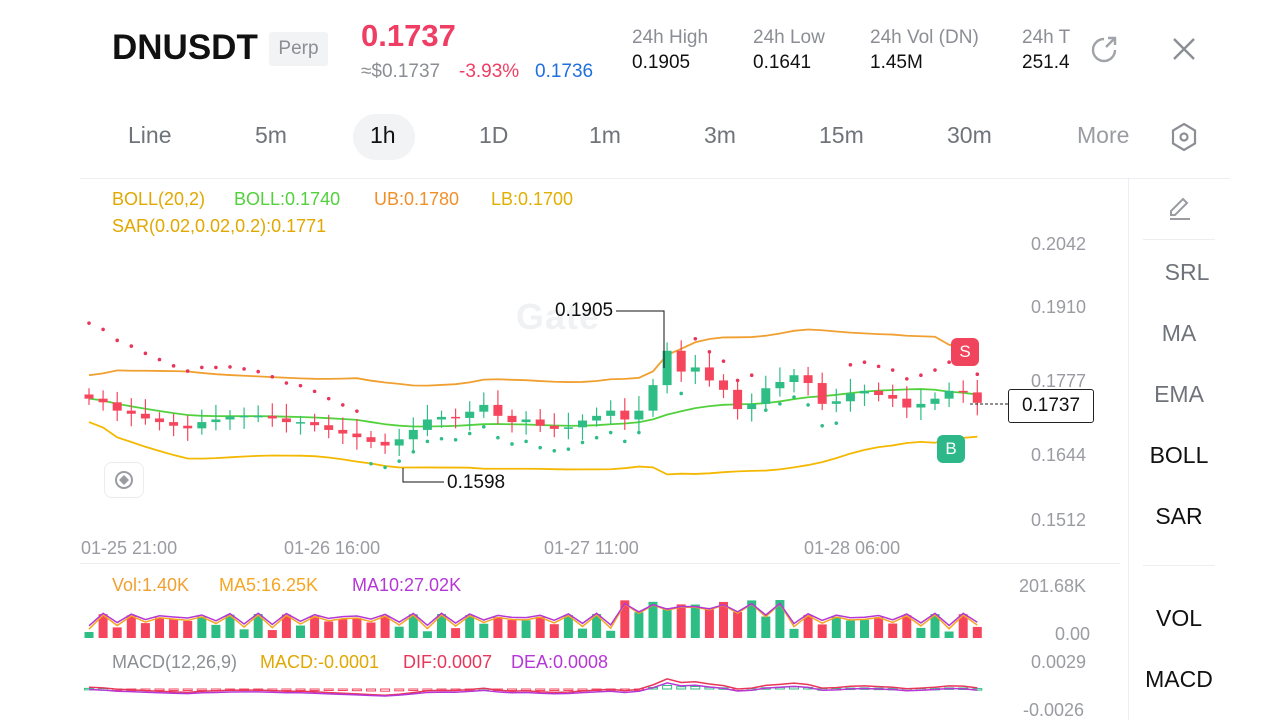 This screenshot has width=1280, height=721. What do you see at coordinates (951, 449) in the screenshot?
I see `buy-marker: B` at bounding box center [951, 449].